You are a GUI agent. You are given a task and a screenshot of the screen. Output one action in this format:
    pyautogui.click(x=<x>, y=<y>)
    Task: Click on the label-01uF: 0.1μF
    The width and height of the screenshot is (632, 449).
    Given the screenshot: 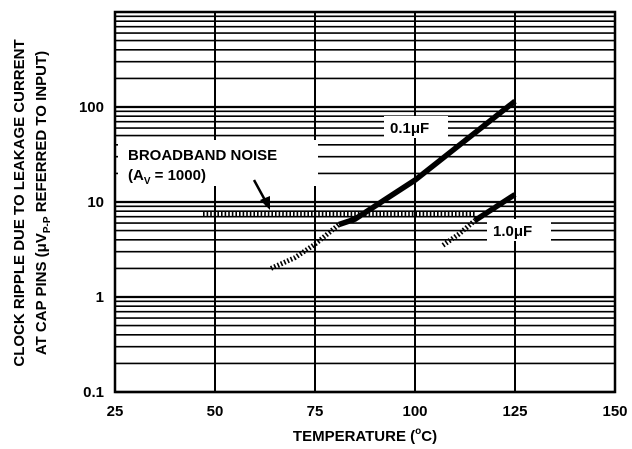 What is the action you would take?
    pyautogui.click(x=409, y=128)
    